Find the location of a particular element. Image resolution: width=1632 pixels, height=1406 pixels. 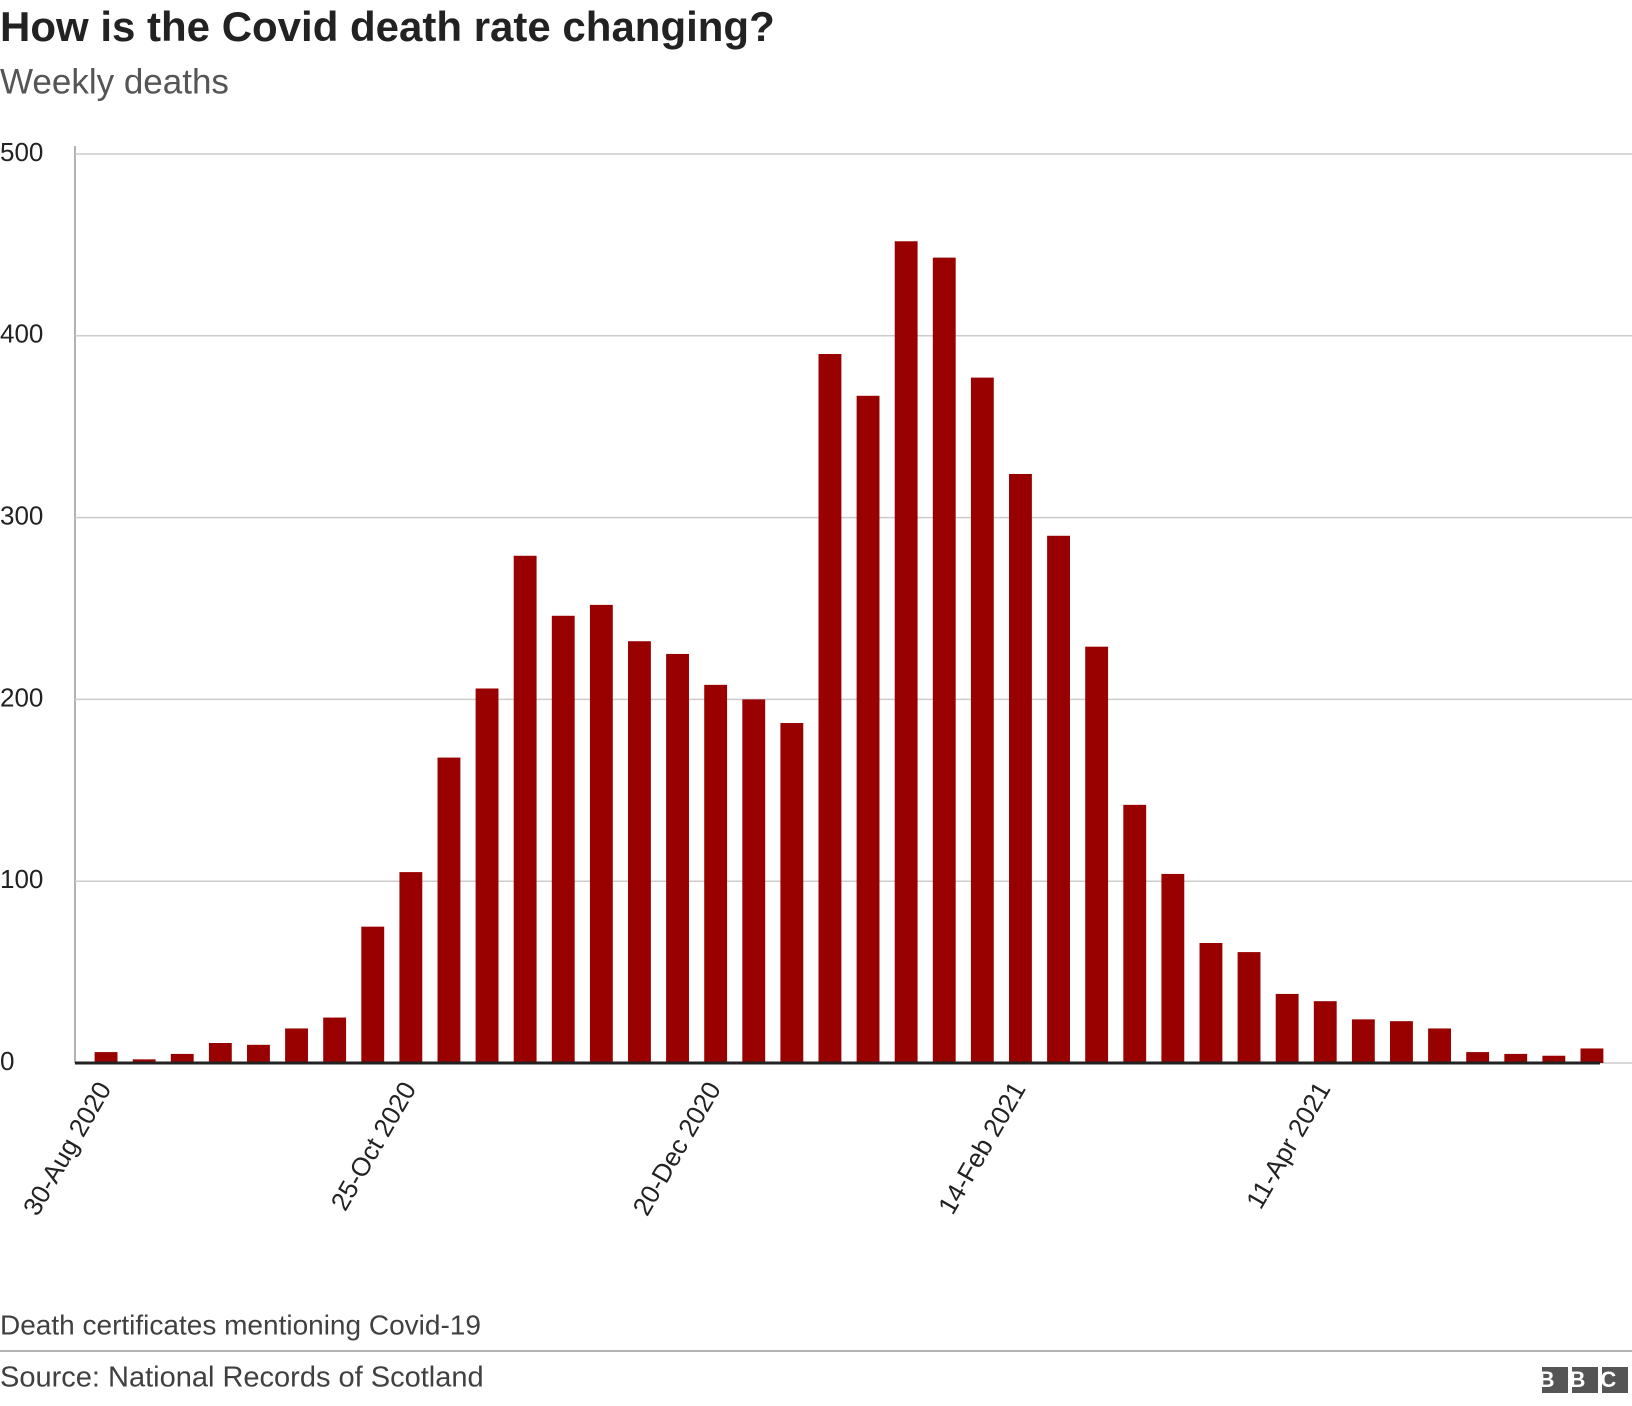

y-tick-label: 300 is located at coordinates (21, 515).